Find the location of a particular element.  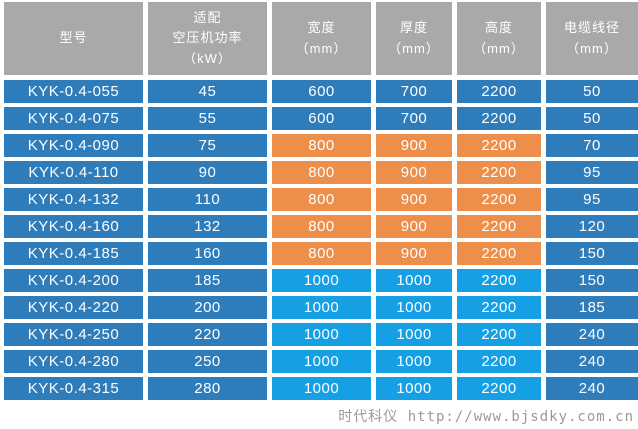

power-cell: 90 is located at coordinates (207, 172).